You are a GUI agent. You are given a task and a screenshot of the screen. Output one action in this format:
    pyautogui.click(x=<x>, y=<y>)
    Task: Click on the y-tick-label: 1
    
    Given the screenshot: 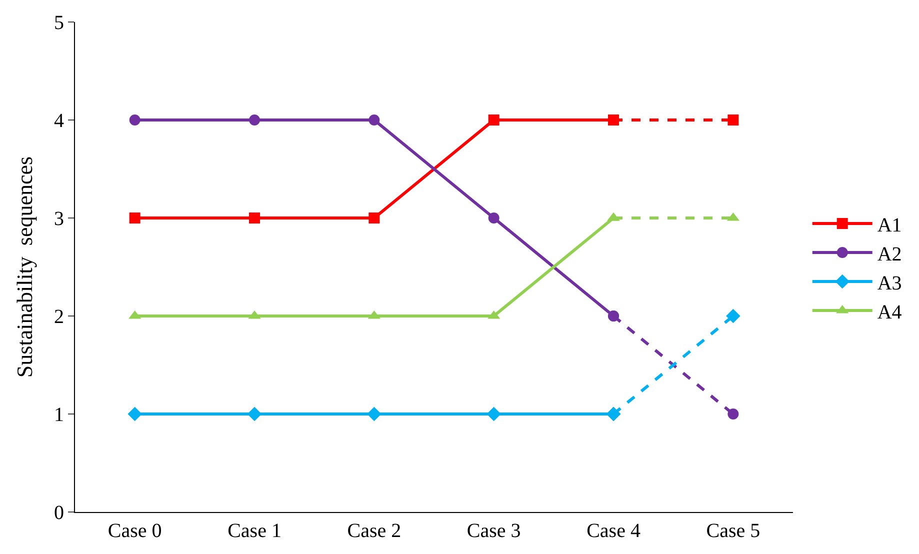 What is the action you would take?
    pyautogui.click(x=59, y=415)
    